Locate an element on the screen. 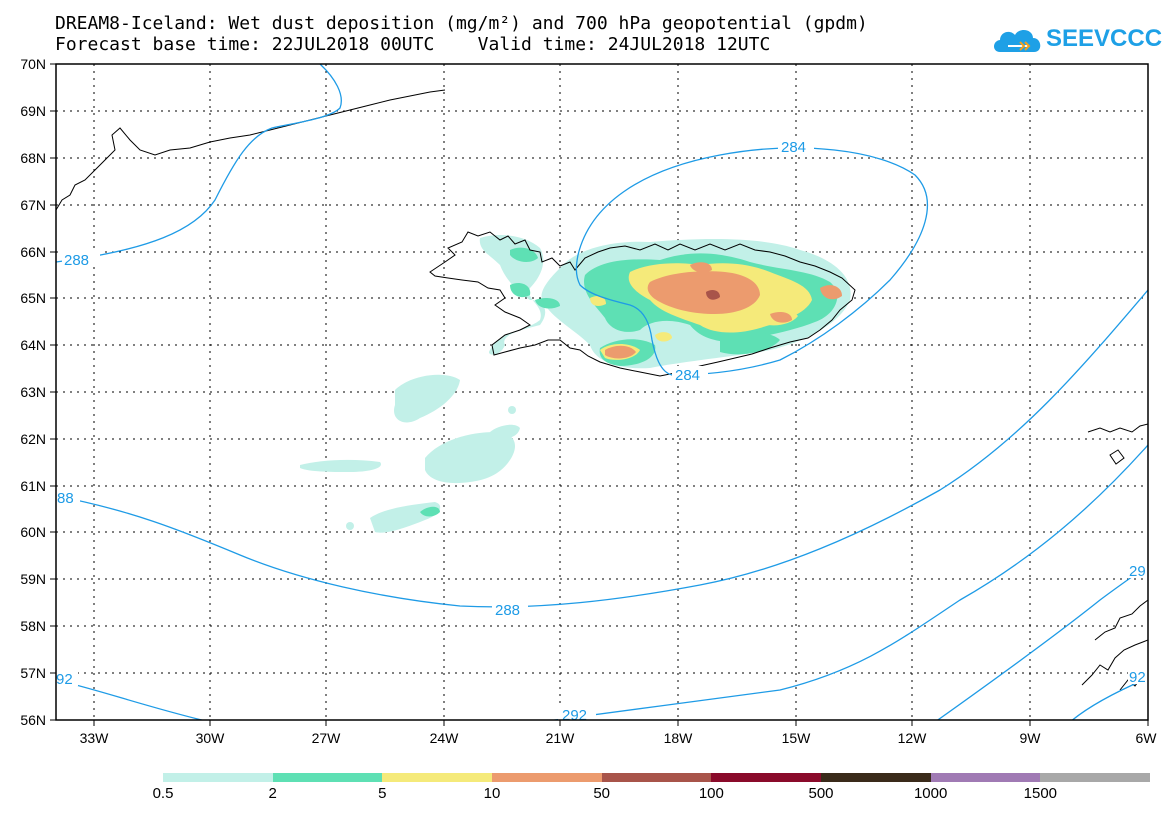  lon-label: 24W is located at coordinates (445, 738).